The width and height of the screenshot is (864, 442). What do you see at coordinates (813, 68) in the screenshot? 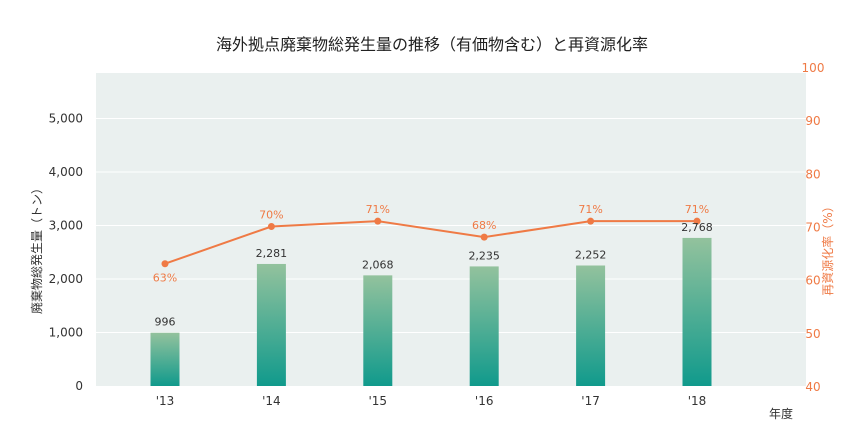
I see `y2-tick-label: 100` at bounding box center [813, 68].